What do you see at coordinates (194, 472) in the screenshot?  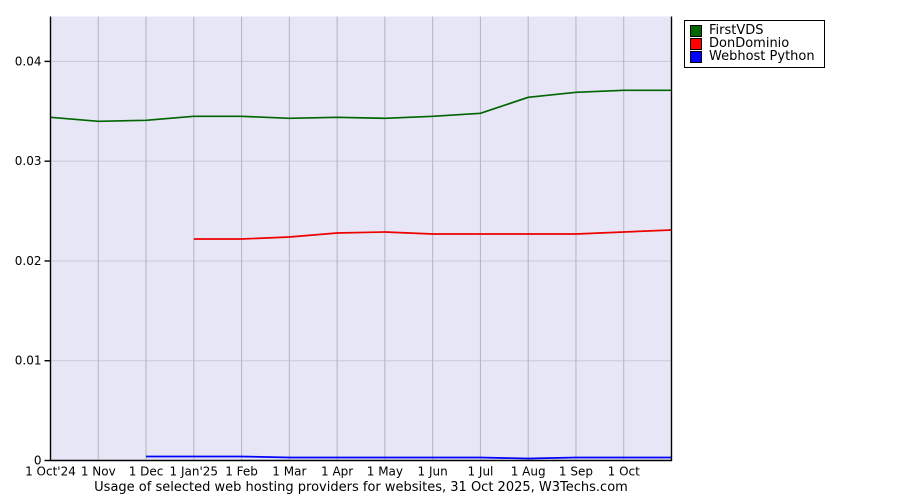 I see `x-tick-label: 1 Jan'25` at bounding box center [194, 472].